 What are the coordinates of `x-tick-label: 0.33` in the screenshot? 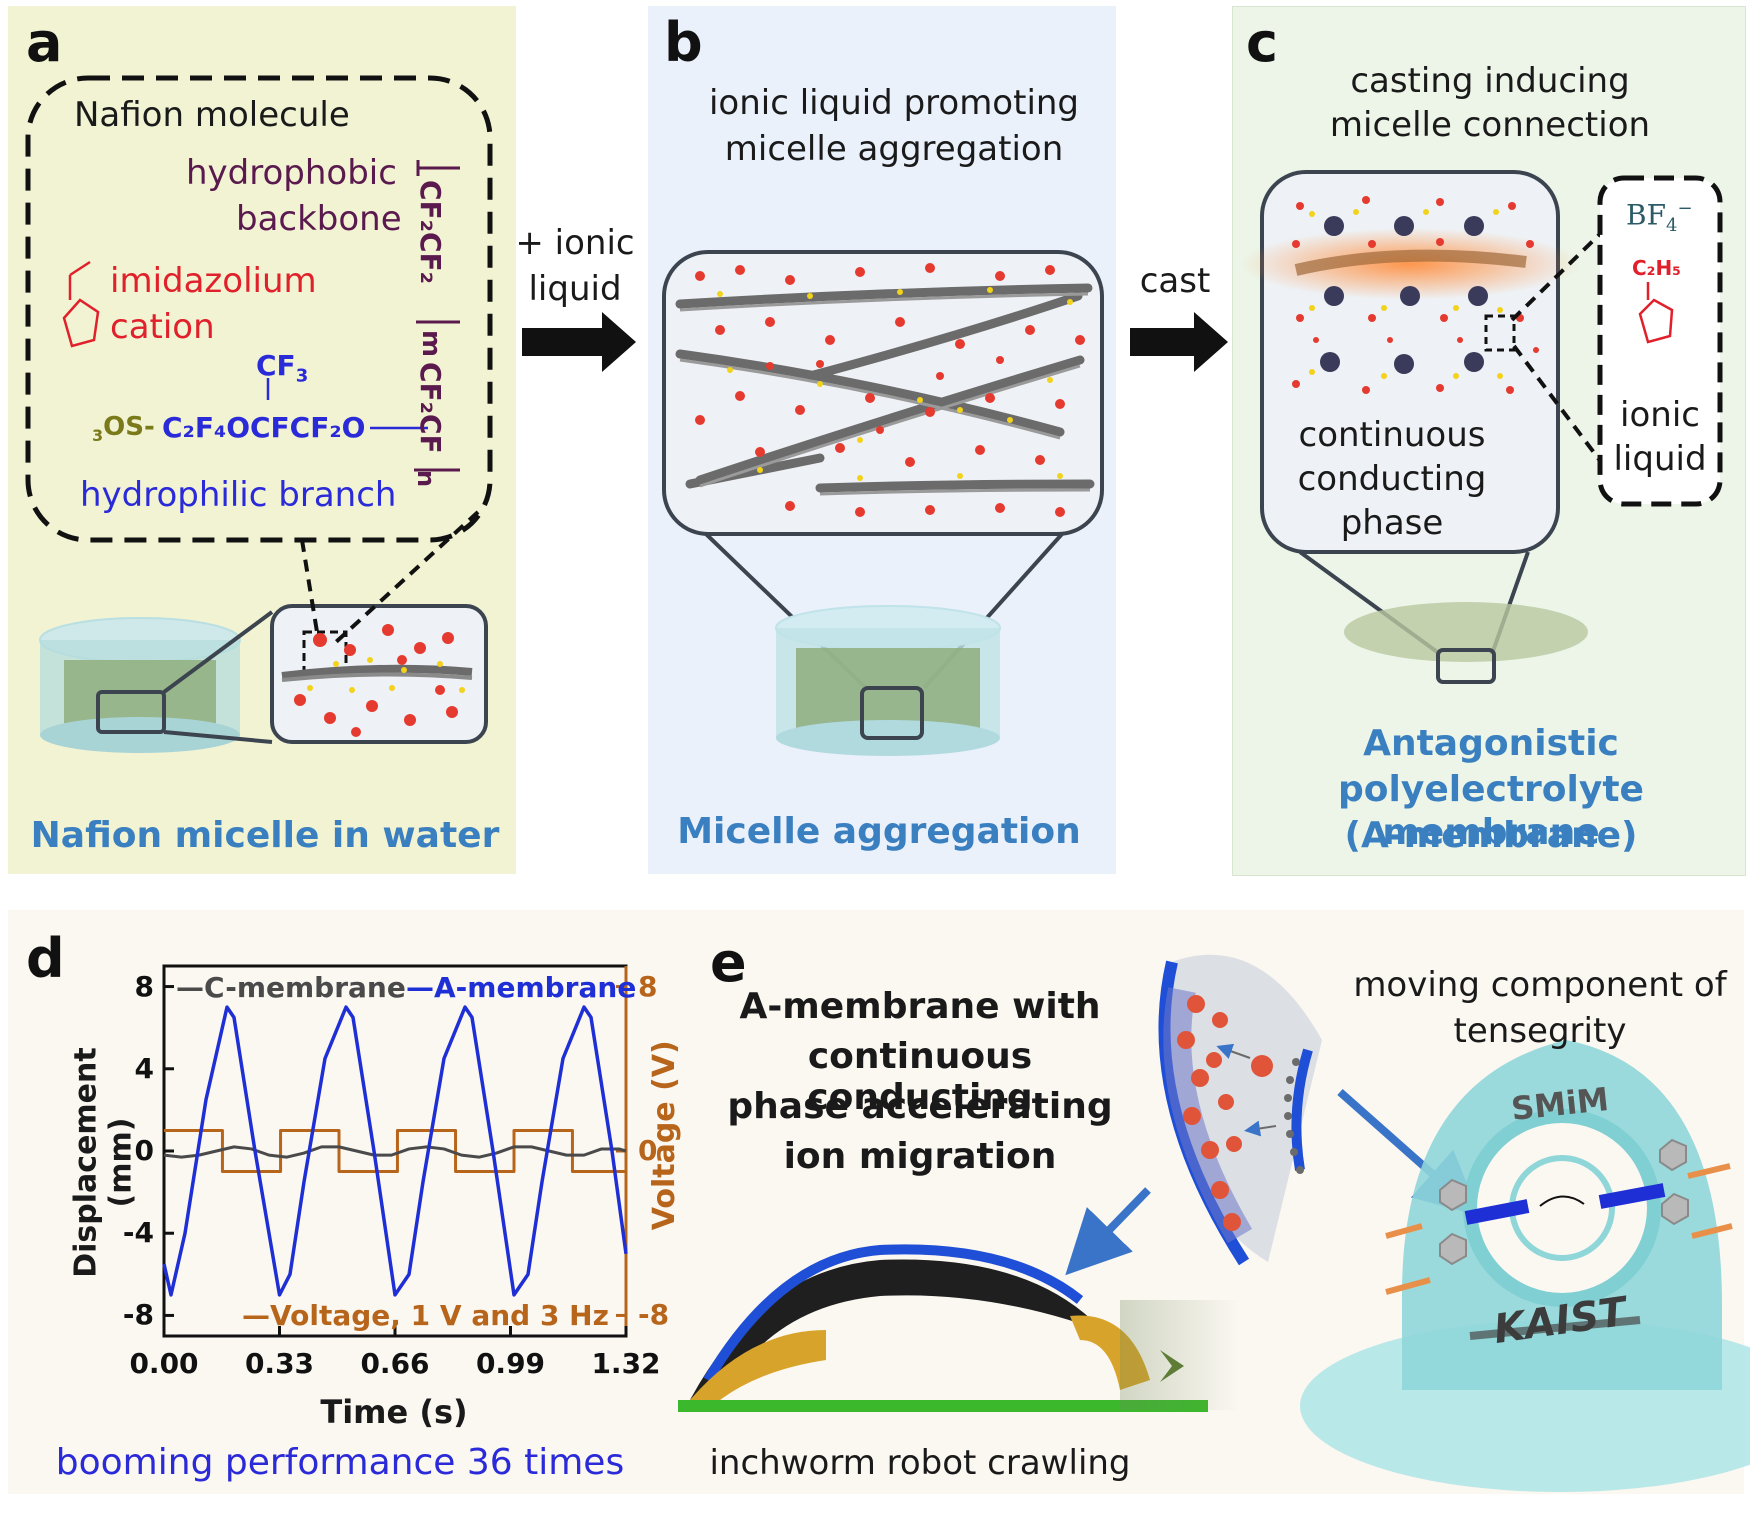 It's located at (279, 1363).